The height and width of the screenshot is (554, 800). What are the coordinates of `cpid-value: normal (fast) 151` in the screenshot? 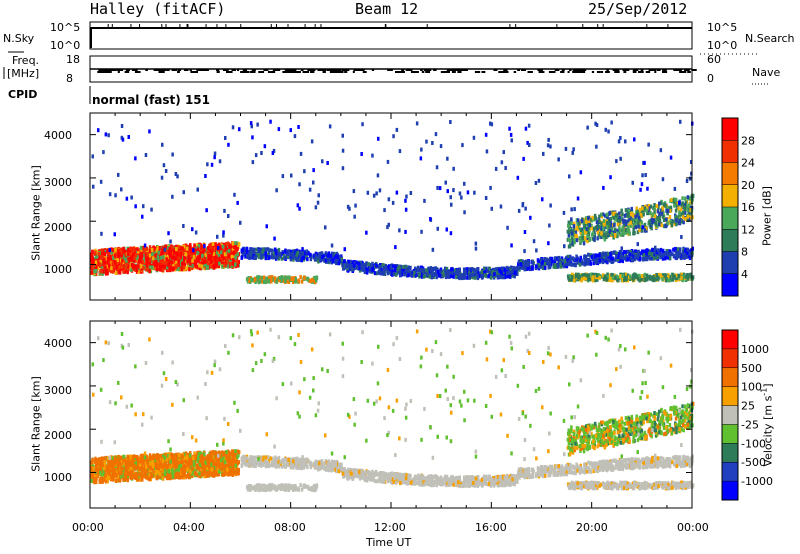 It's located at (151, 100).